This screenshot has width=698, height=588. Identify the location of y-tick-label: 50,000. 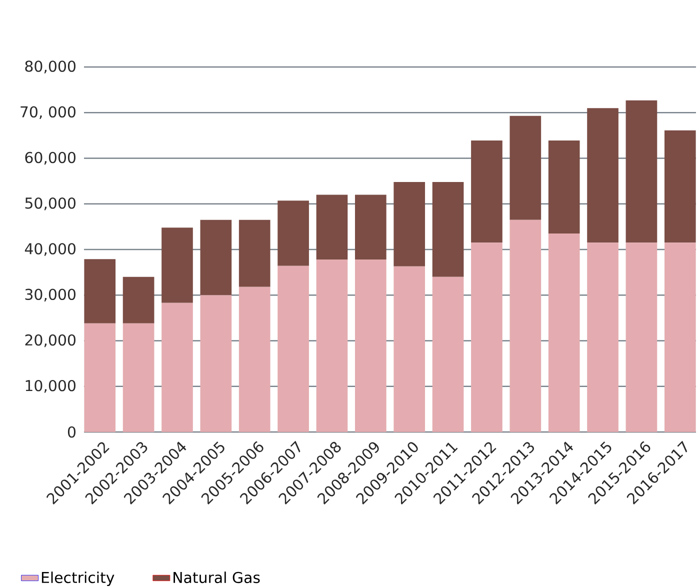
(50, 203).